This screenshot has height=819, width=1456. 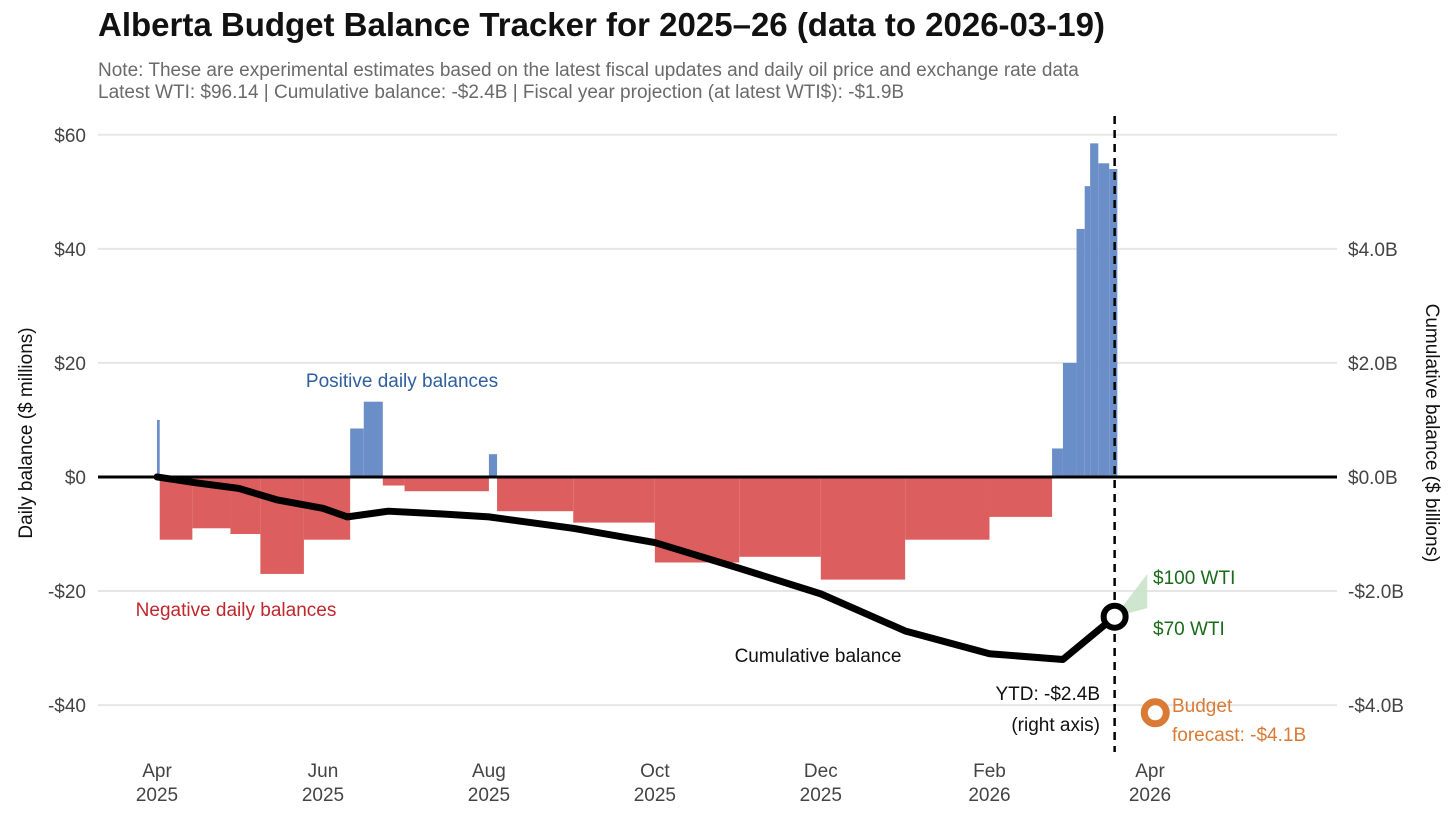 What do you see at coordinates (1373, 250) in the screenshot?
I see `right-tick-label: $4.0B` at bounding box center [1373, 250].